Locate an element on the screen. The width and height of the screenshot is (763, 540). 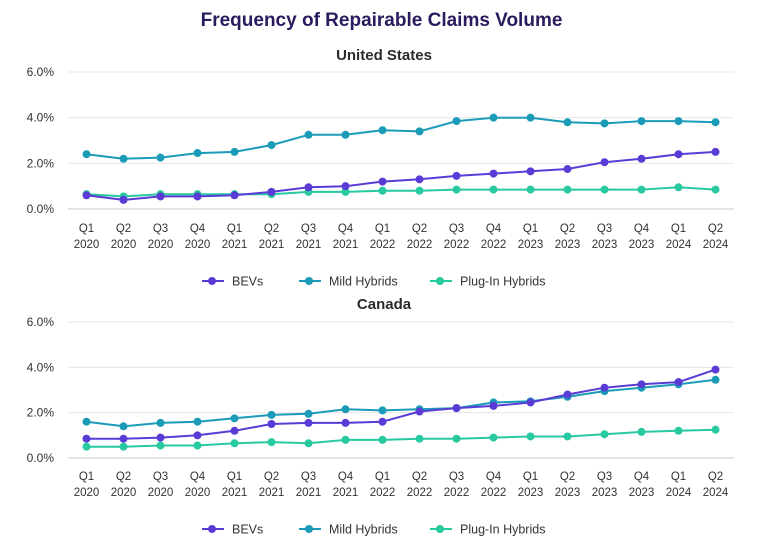
chart-0-y-tick-label: 6.0% is located at coordinates (41, 72).